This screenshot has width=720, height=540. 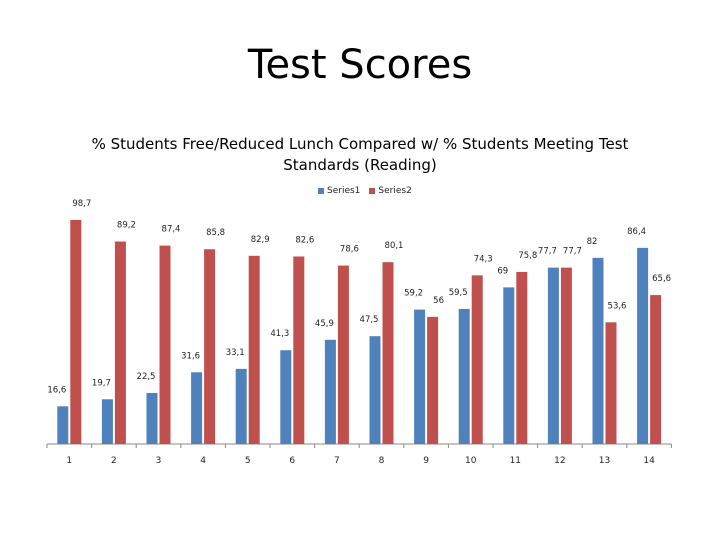 I want to click on x-tick-label: 11, so click(x=515, y=461).